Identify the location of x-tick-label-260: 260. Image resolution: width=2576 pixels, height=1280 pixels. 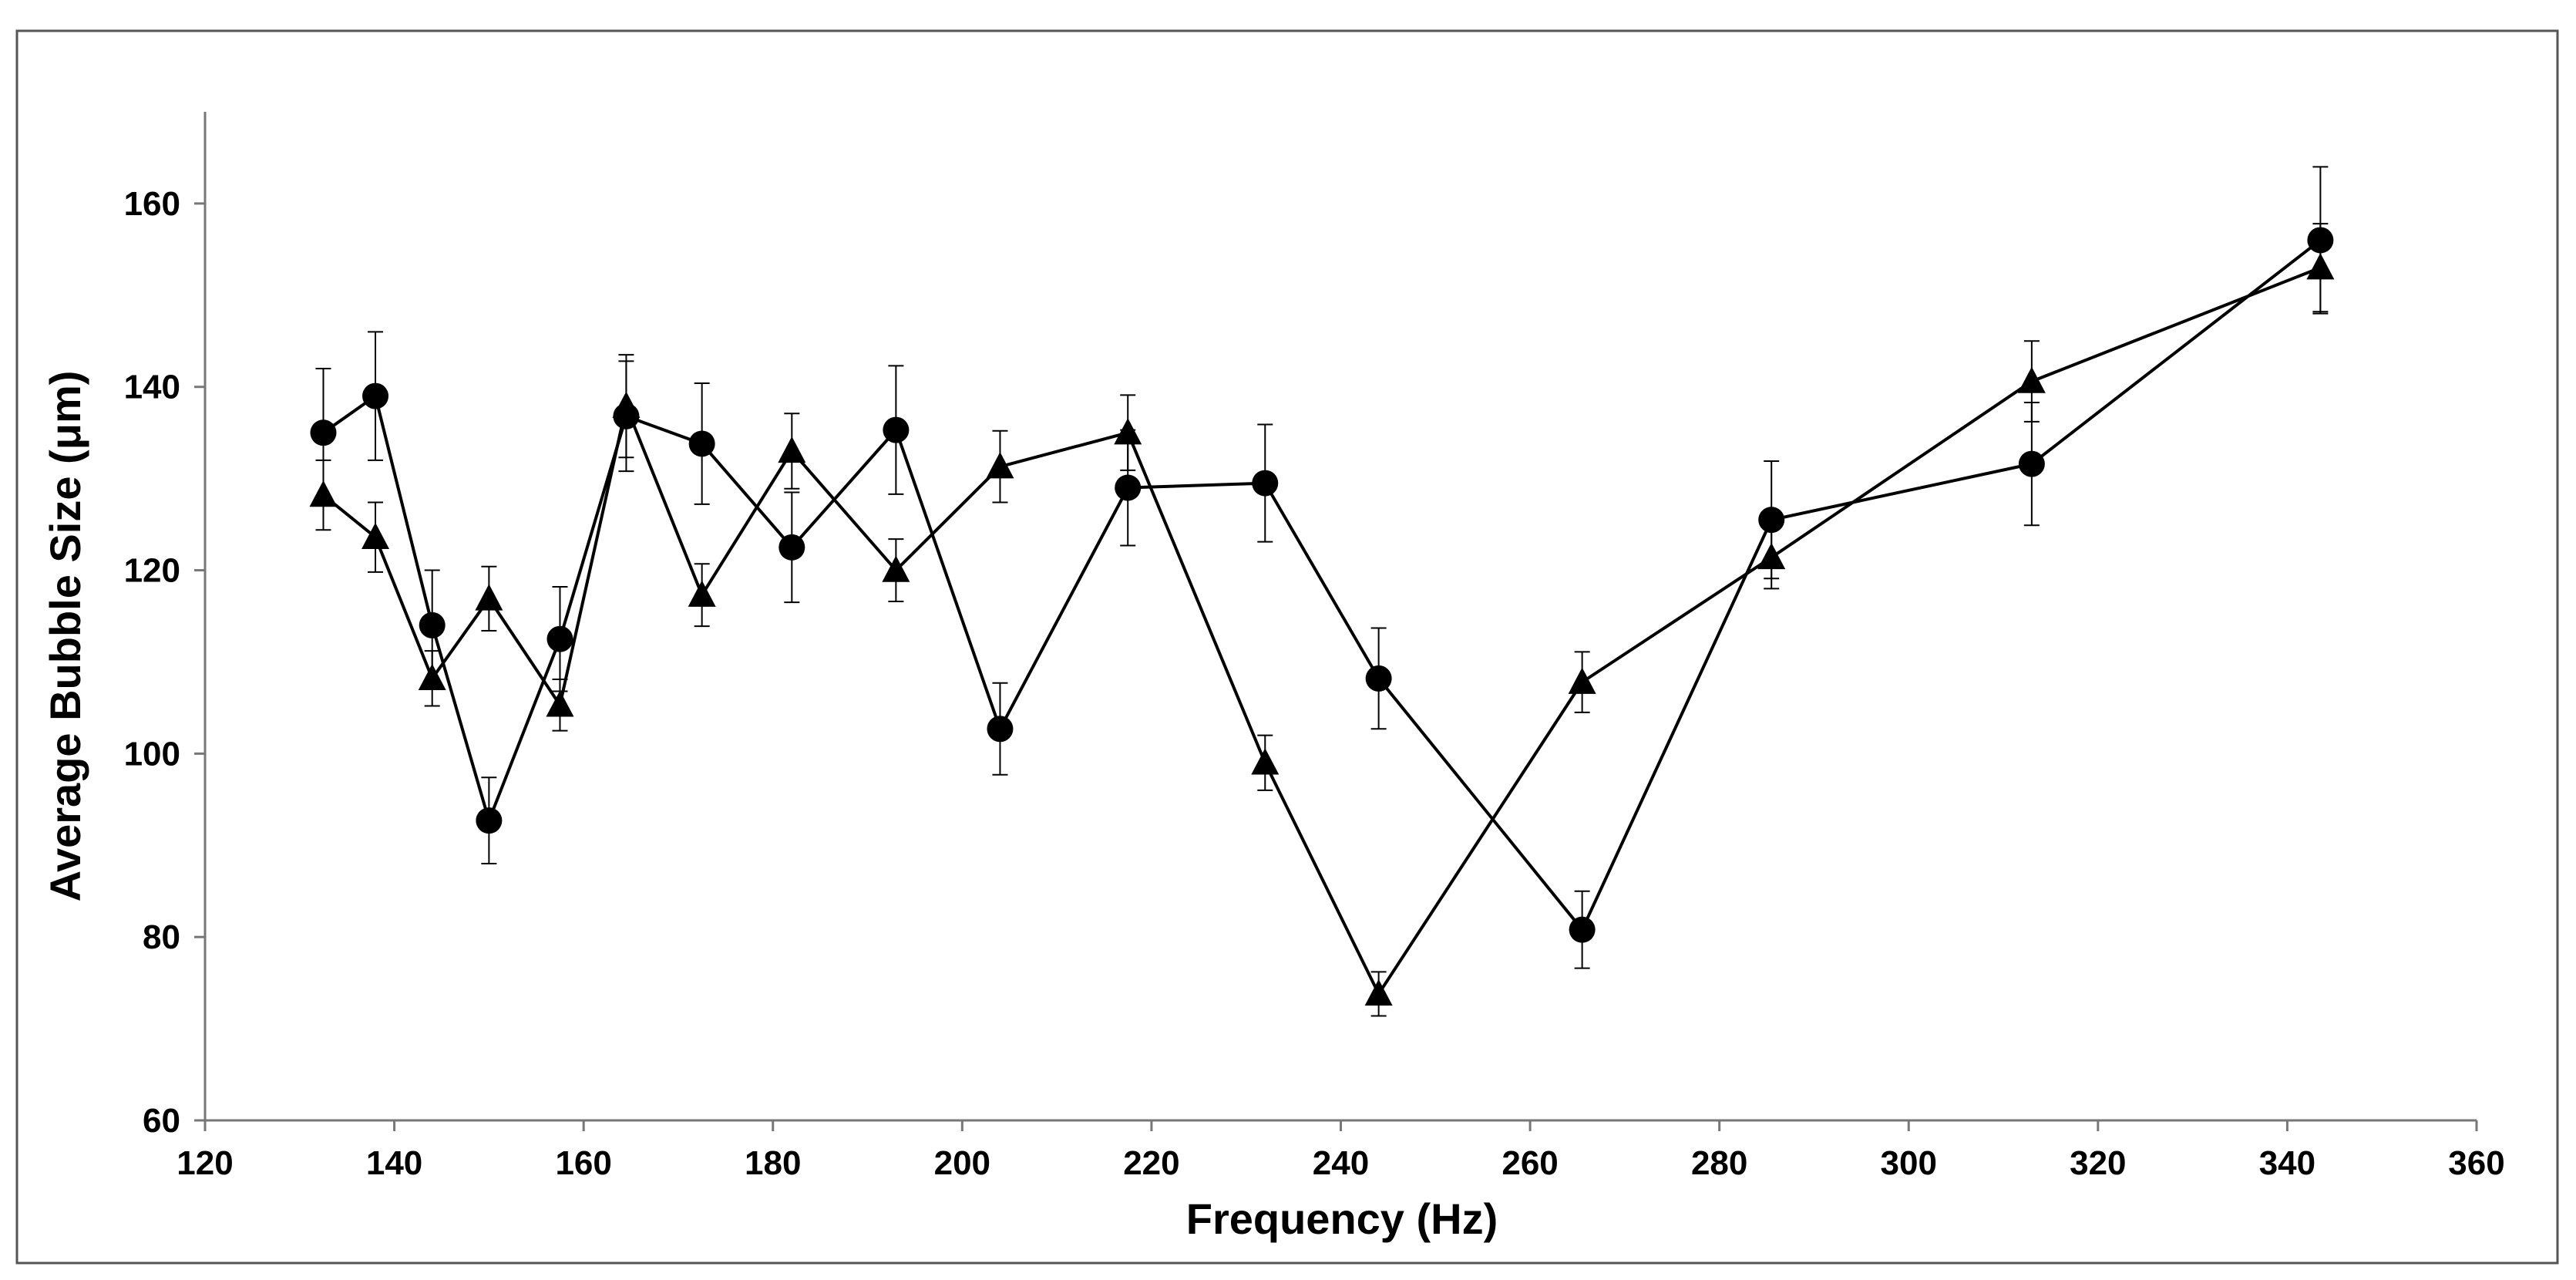
(1530, 1163).